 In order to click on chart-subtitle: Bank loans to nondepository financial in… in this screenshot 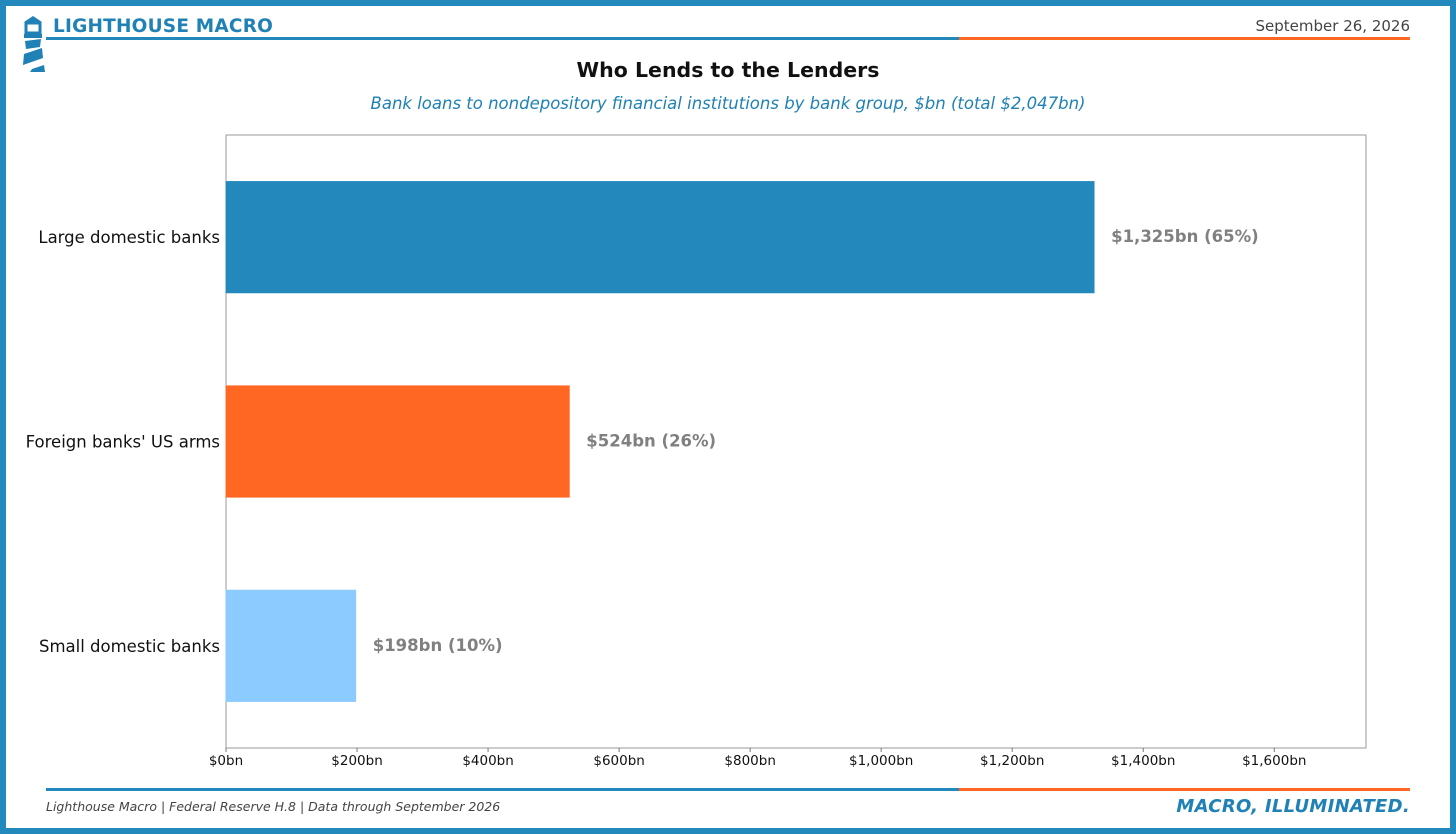, I will do `click(728, 103)`.